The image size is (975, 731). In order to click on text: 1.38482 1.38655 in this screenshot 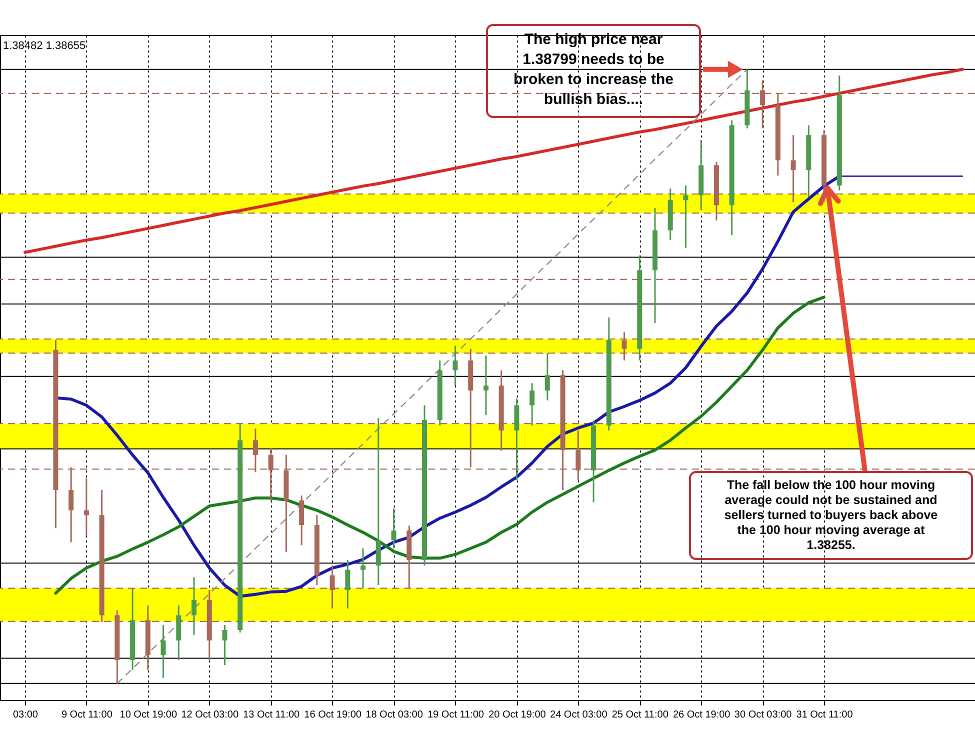, I will do `click(44, 46)`.